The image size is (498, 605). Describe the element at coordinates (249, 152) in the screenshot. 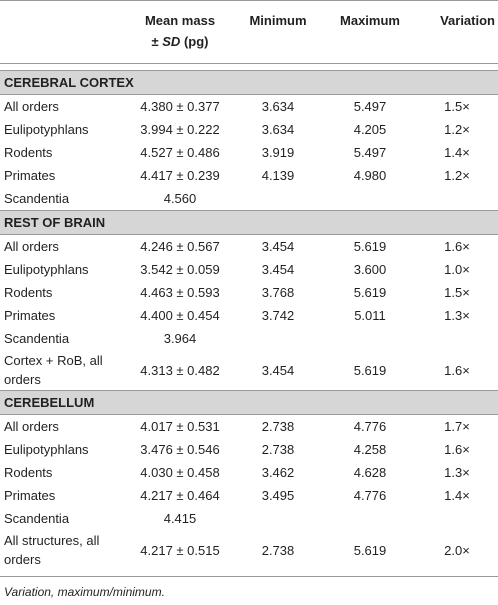

I see `data-row: Rodents 4.527 ± 0.486 3.919 5.497 1.4×` at that location.